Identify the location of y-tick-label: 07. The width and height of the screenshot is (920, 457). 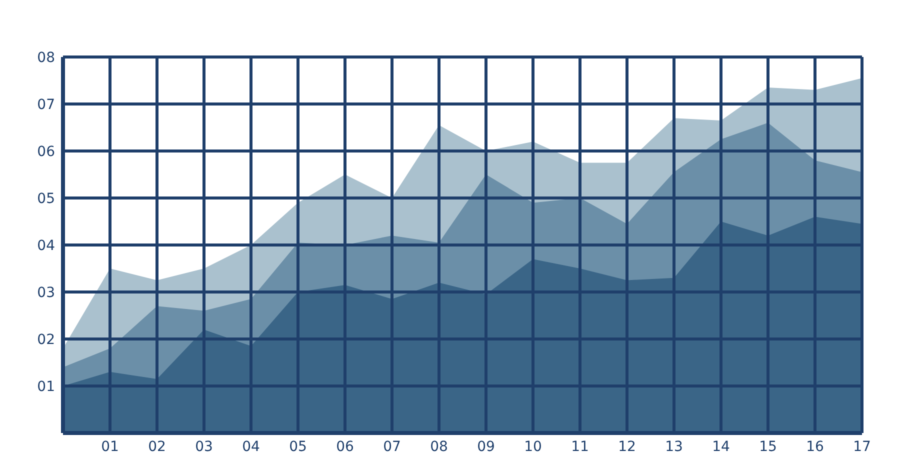
(46, 104).